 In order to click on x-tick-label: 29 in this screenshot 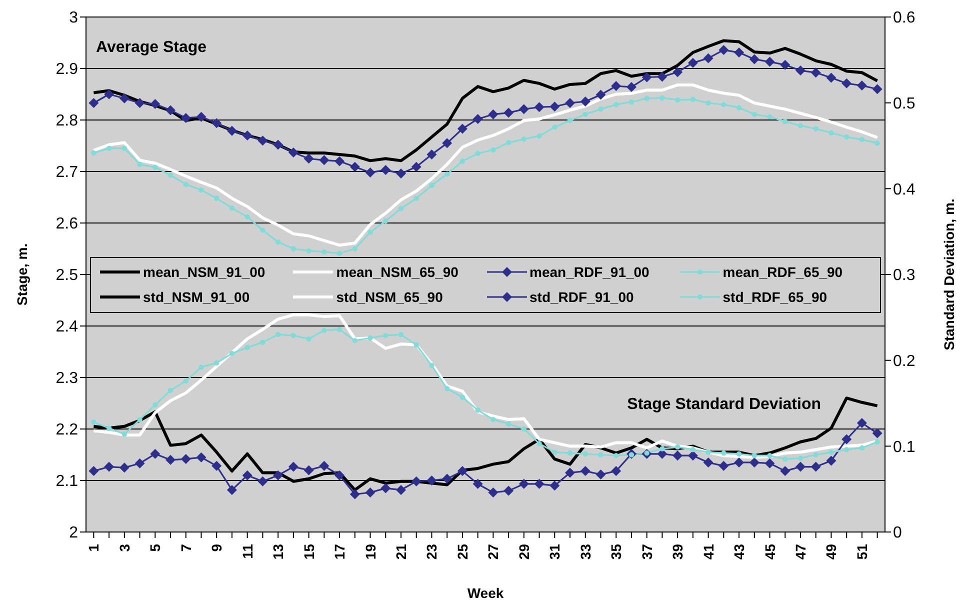, I will do `click(524, 552)`.